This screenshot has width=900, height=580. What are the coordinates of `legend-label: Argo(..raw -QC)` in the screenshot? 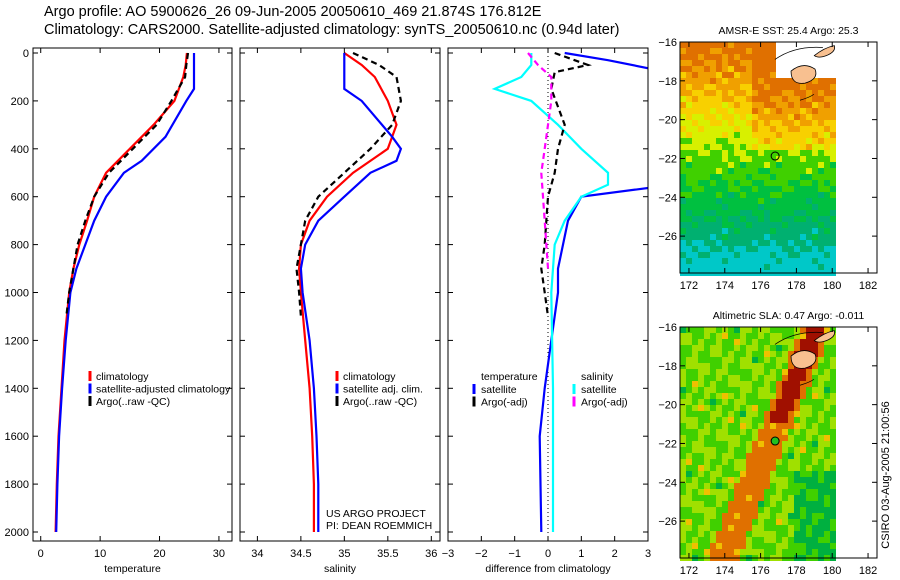 It's located at (133, 402).